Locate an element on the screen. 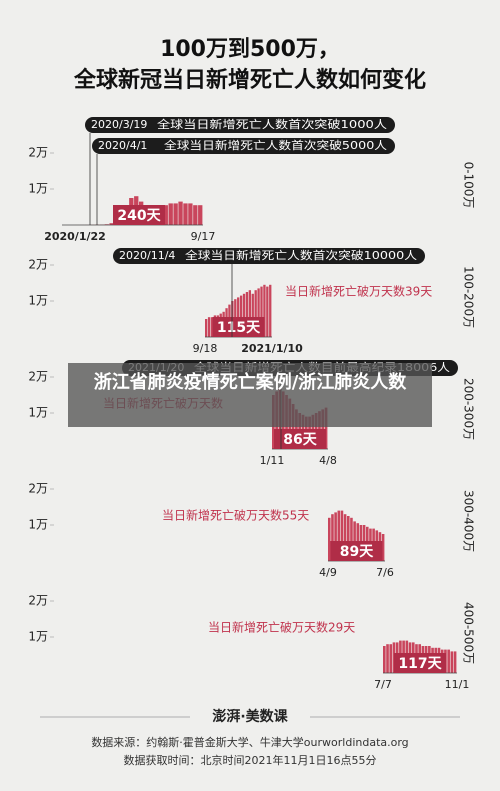  duration-label: 86天 is located at coordinates (300, 440).